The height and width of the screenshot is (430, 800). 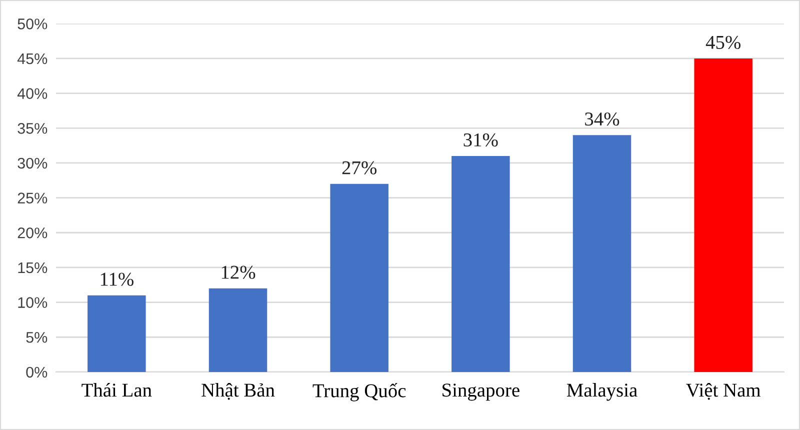 I want to click on x-tick-label: Malaysia, so click(x=602, y=392).